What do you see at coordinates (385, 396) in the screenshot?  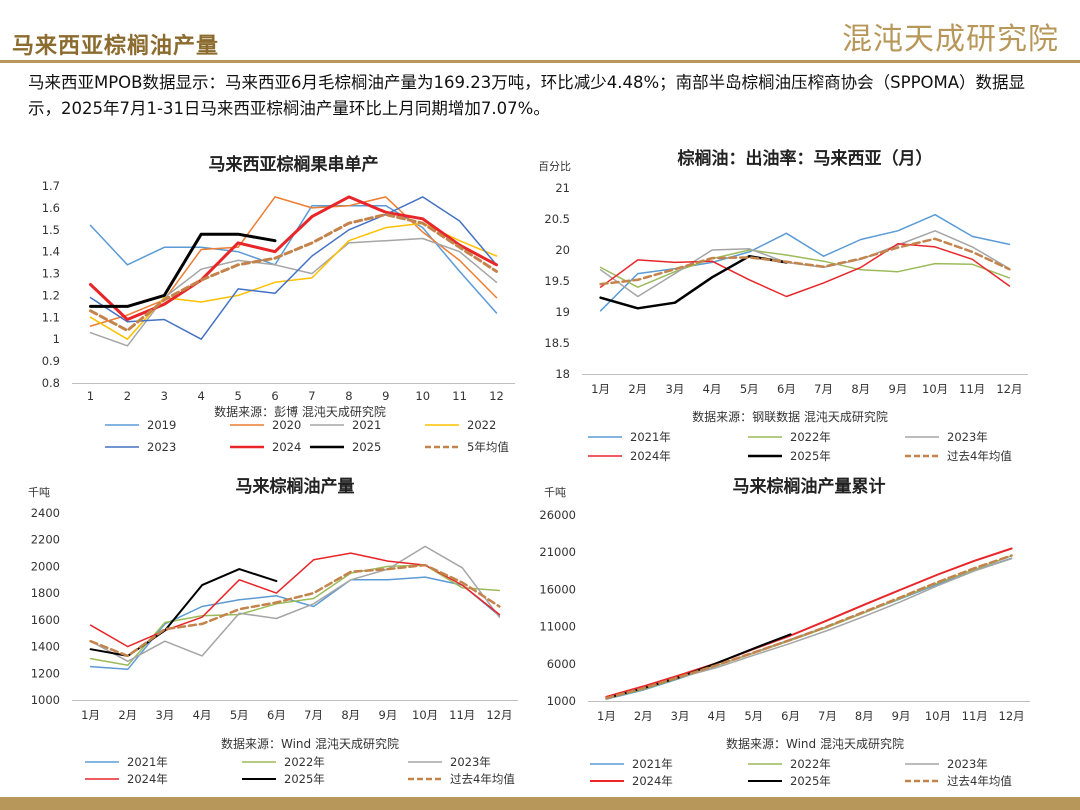 I see `x-tick-label: 9` at bounding box center [385, 396].